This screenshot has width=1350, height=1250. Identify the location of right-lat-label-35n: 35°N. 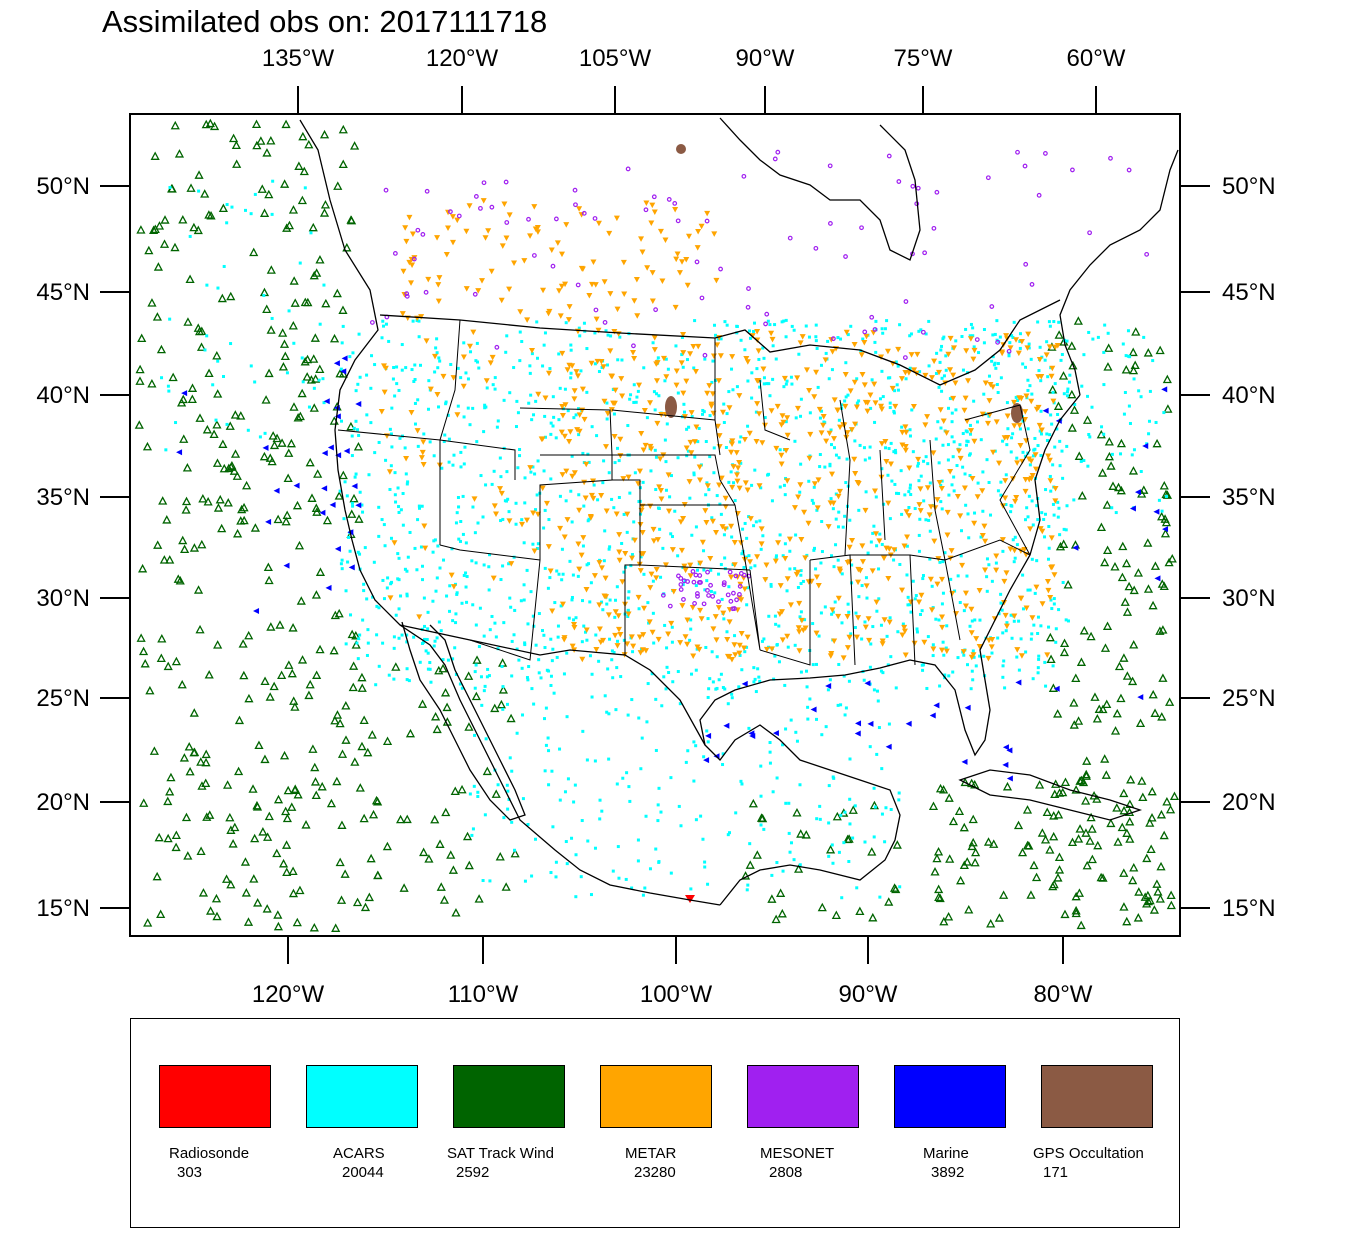
(1249, 497).